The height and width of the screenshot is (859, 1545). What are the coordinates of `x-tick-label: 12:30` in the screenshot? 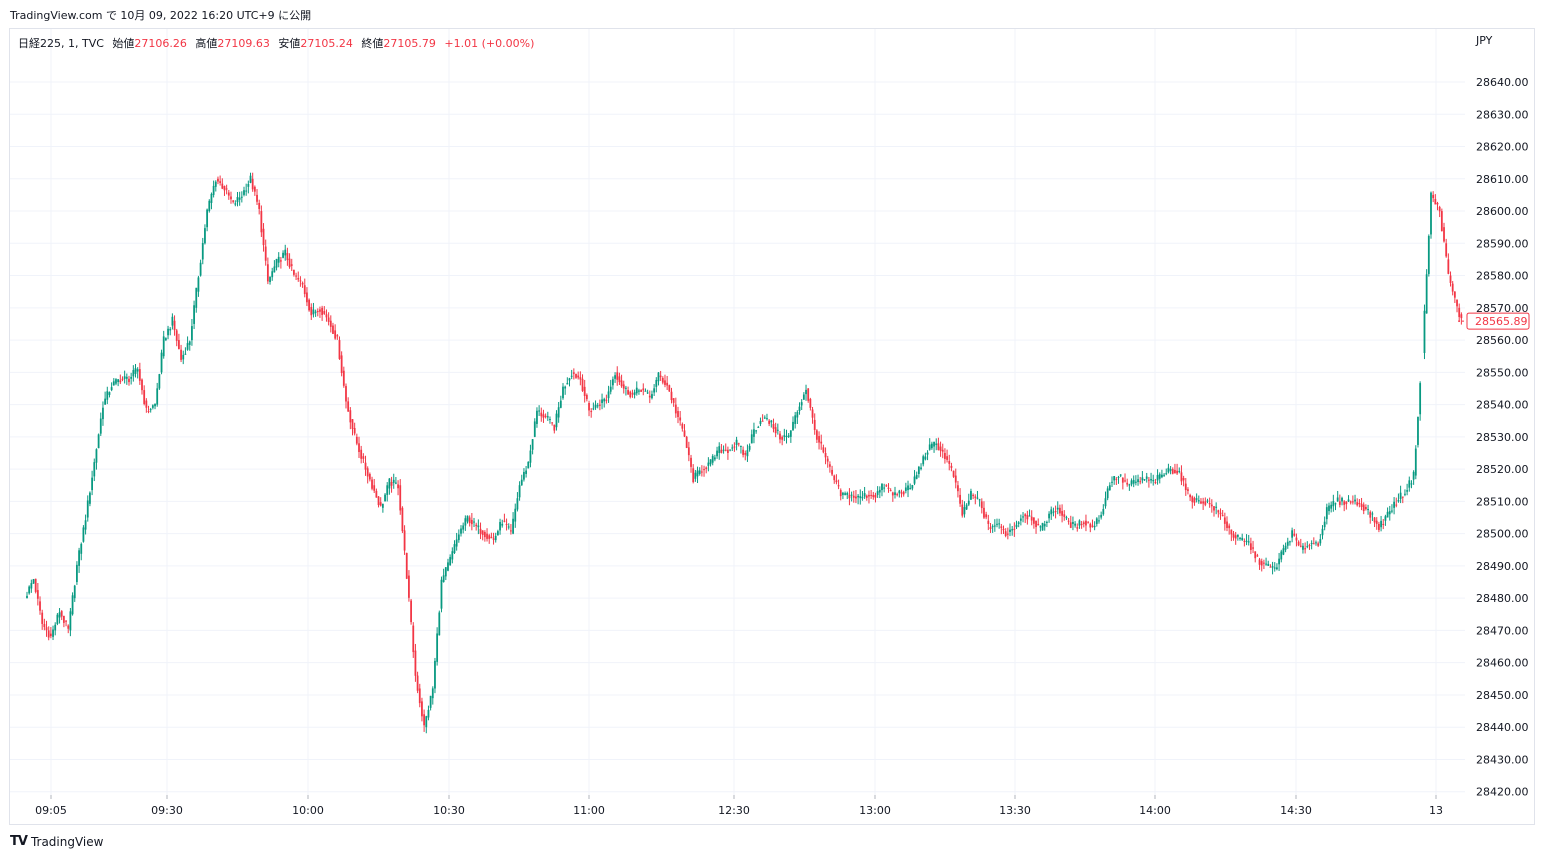 It's located at (734, 810).